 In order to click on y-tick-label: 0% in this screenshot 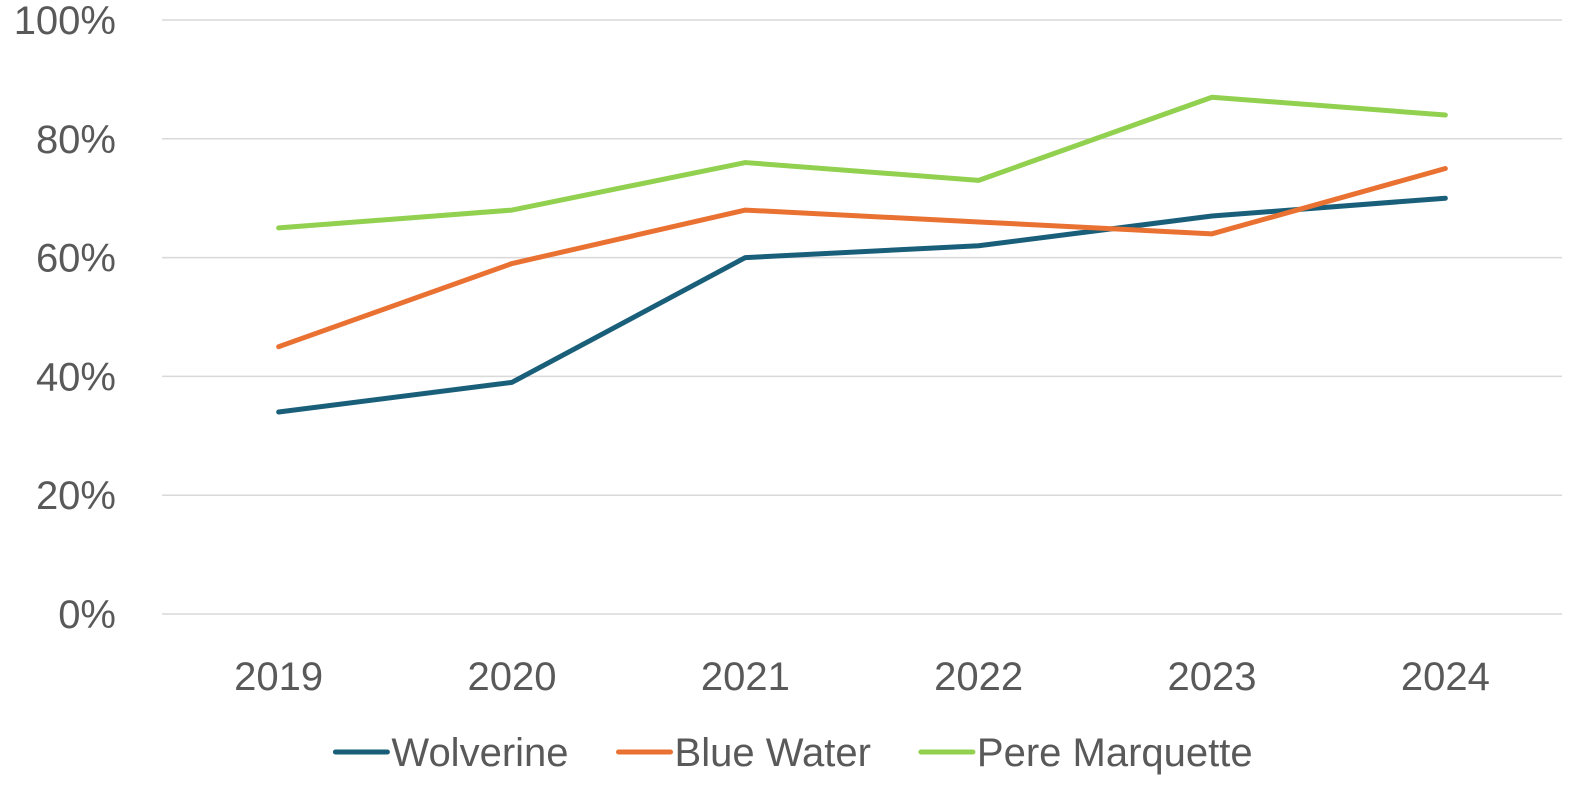, I will do `click(87, 615)`.